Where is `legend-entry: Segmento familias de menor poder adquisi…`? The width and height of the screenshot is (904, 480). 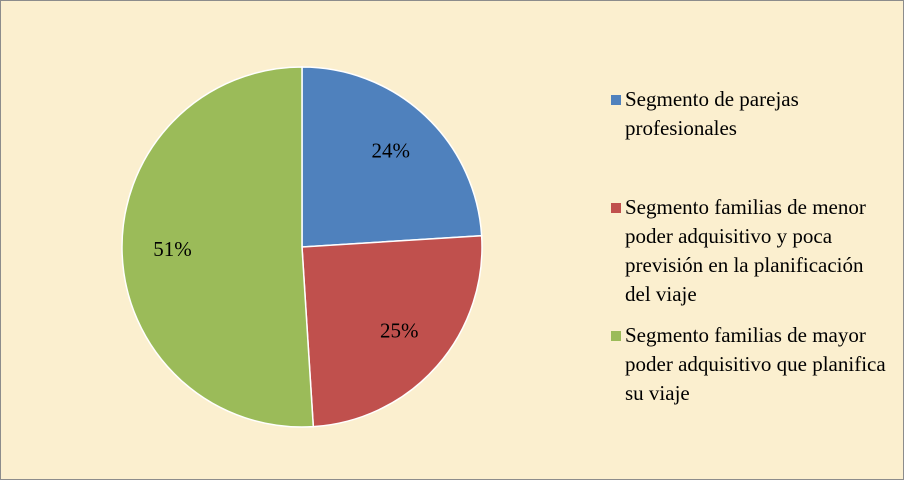 legend-entry: Segmento familias de menor poder adquisi… is located at coordinates (751, 251).